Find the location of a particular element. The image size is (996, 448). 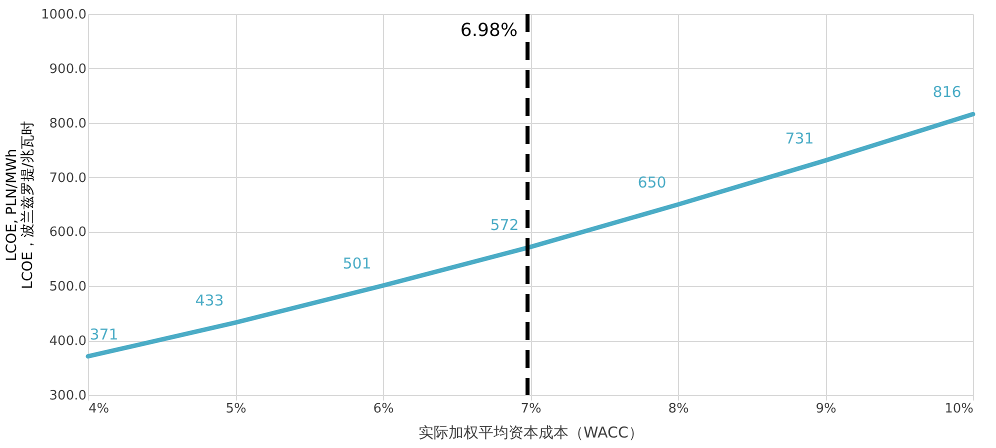

x-tick-label: 5% is located at coordinates (236, 409).